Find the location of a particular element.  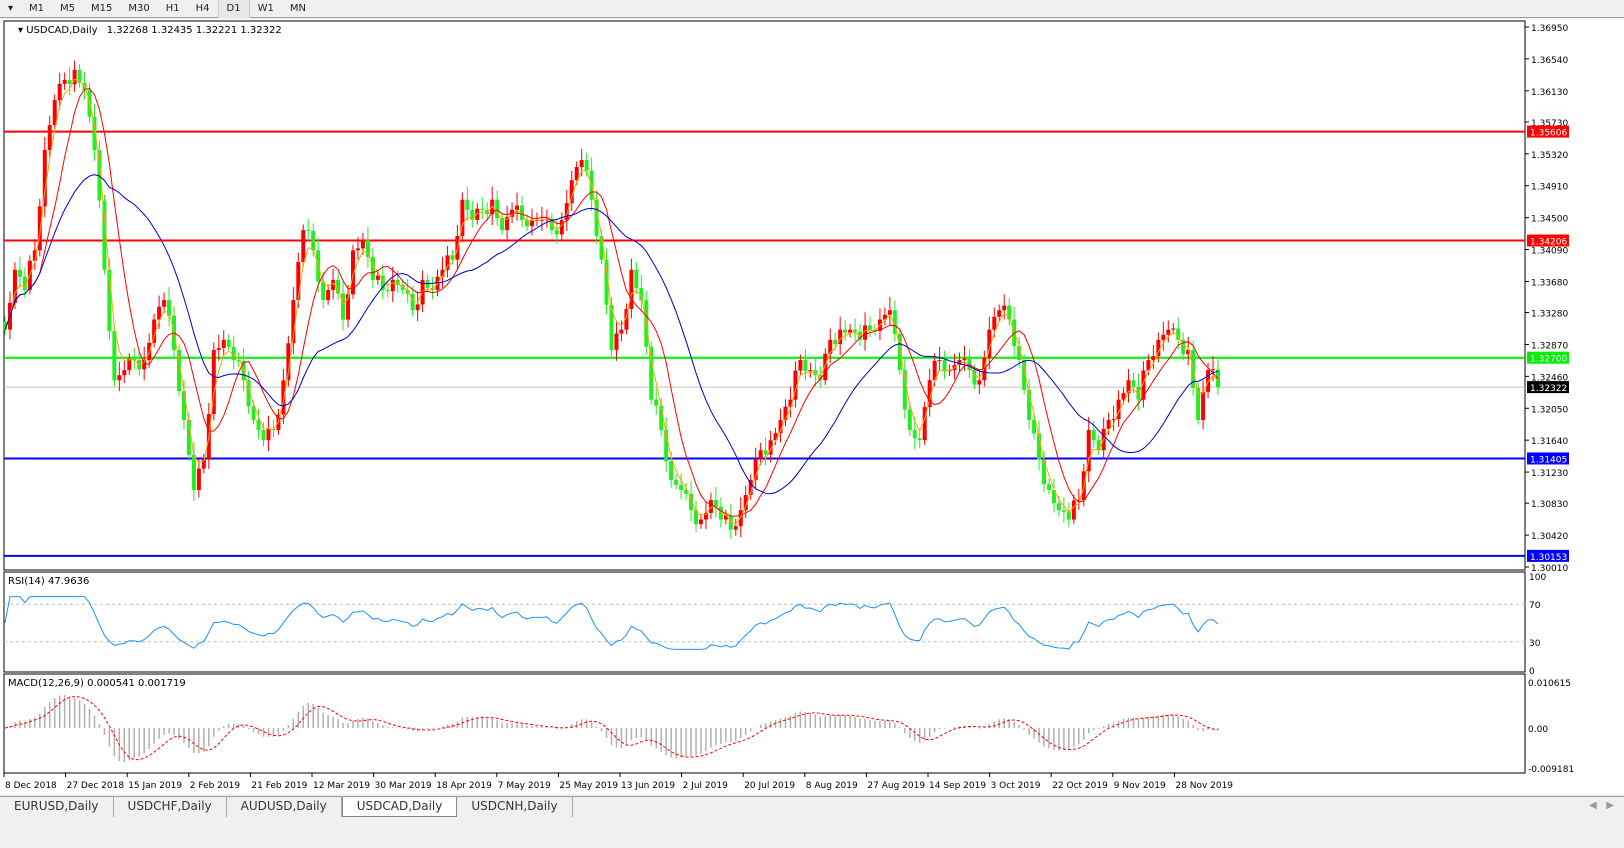

date-tick-label: 15 Jan 2019 is located at coordinates (155, 786).